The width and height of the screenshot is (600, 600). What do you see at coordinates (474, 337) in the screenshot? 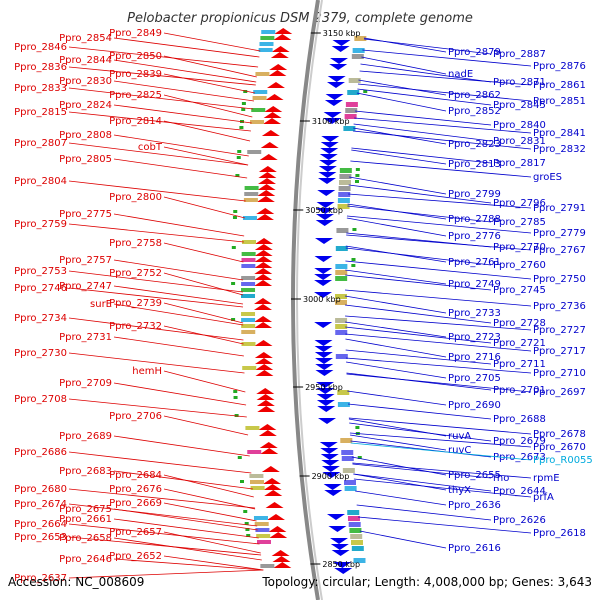
I see `gene-label: Ppro_2723` at bounding box center [474, 337].